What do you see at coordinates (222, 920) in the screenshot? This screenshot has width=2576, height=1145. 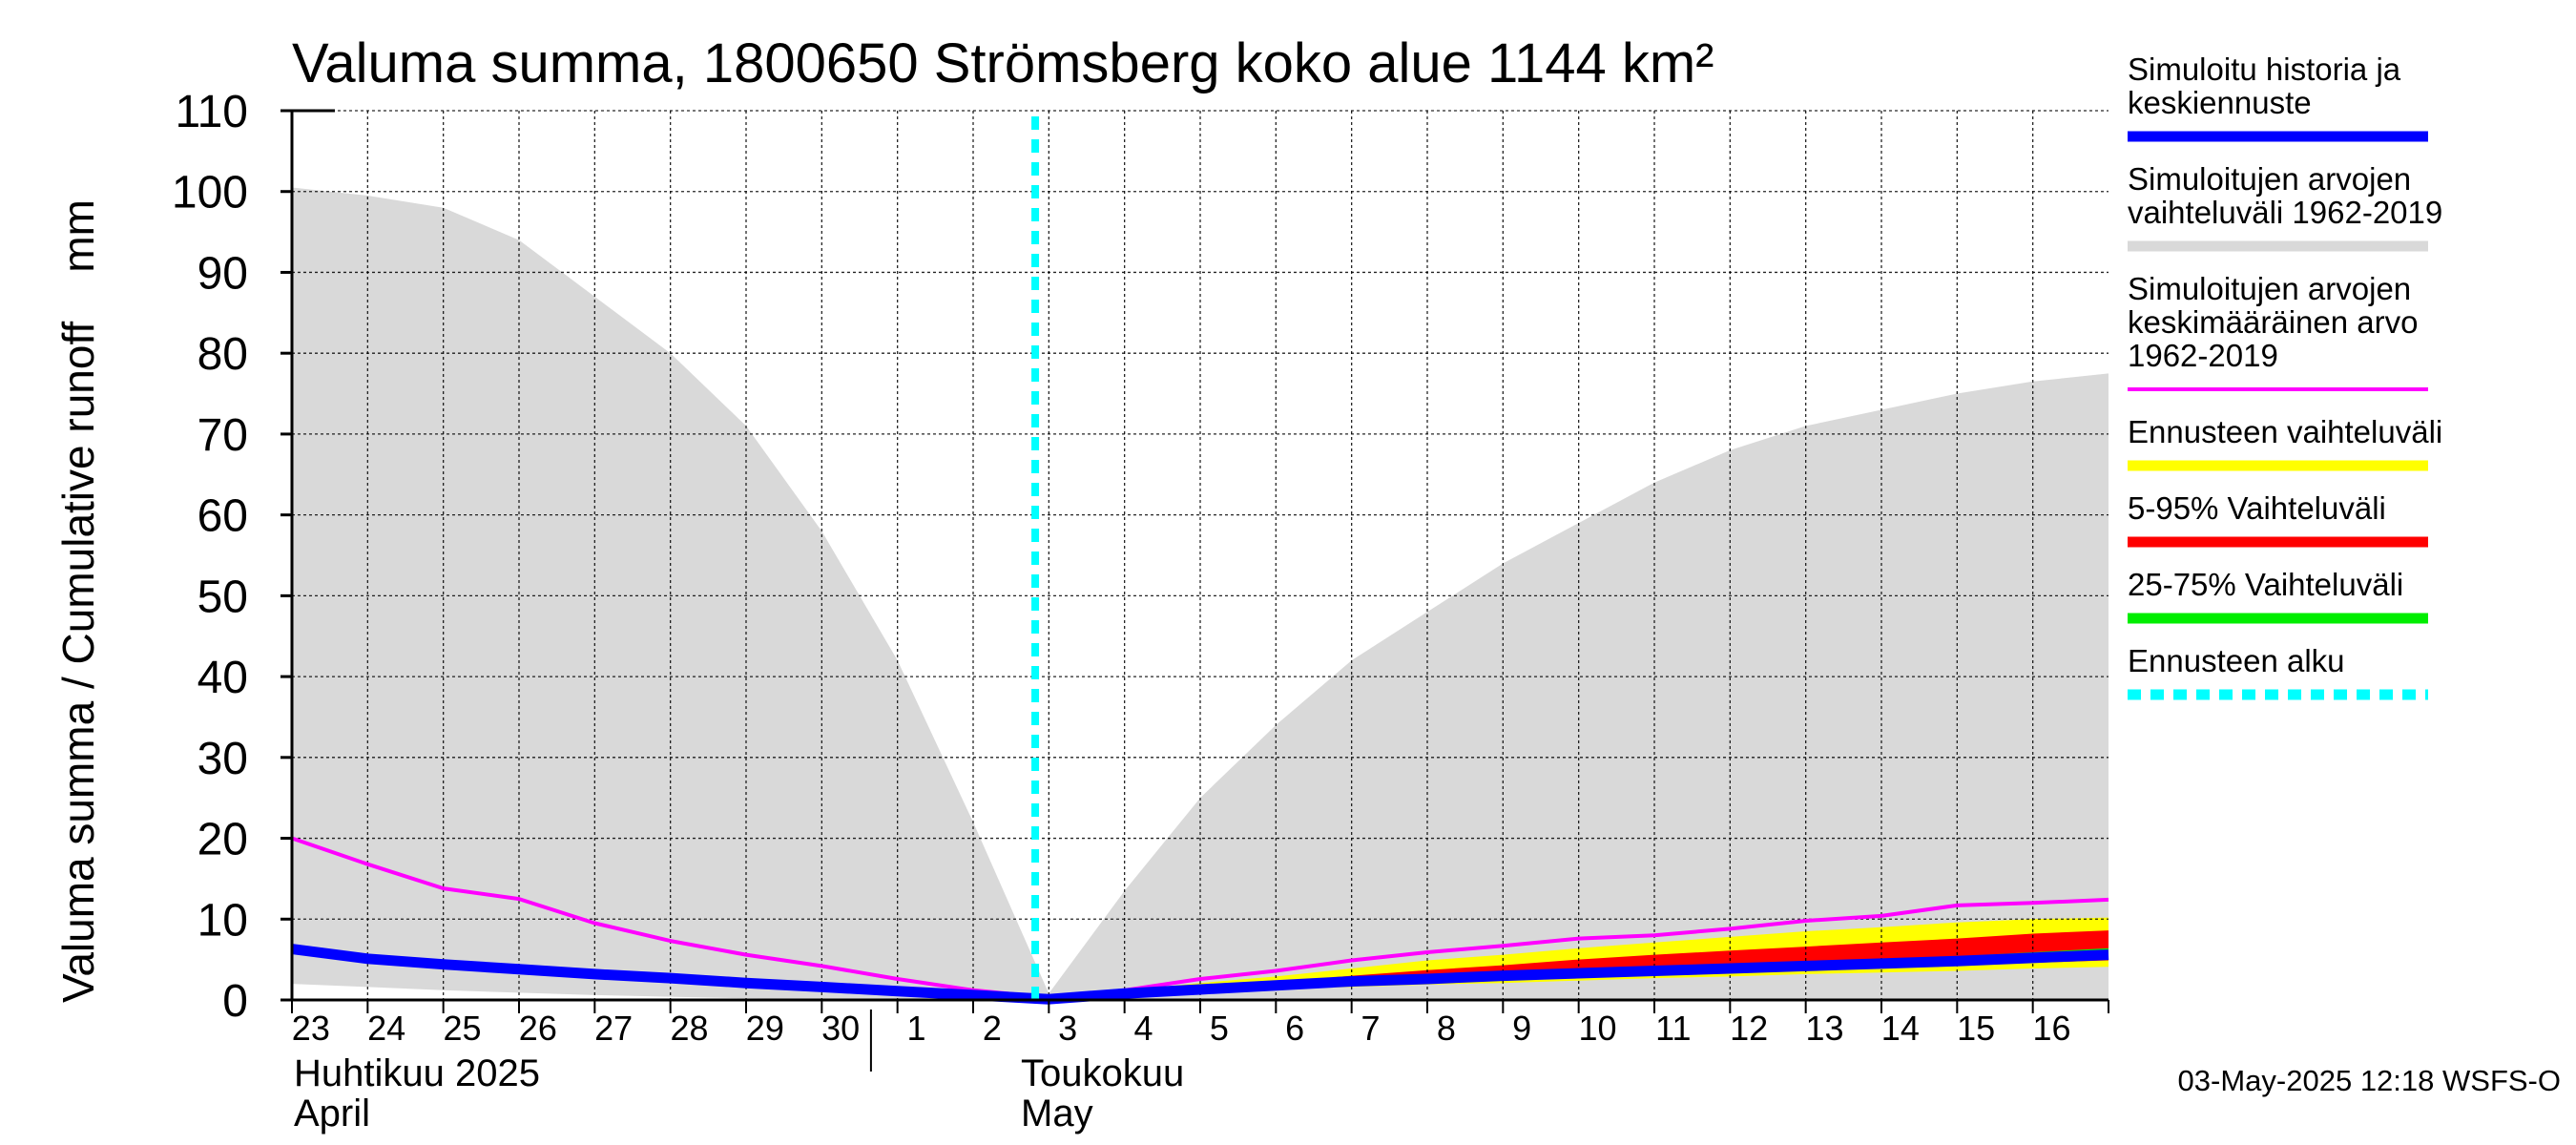 I see `y-tick-label: 10` at bounding box center [222, 920].